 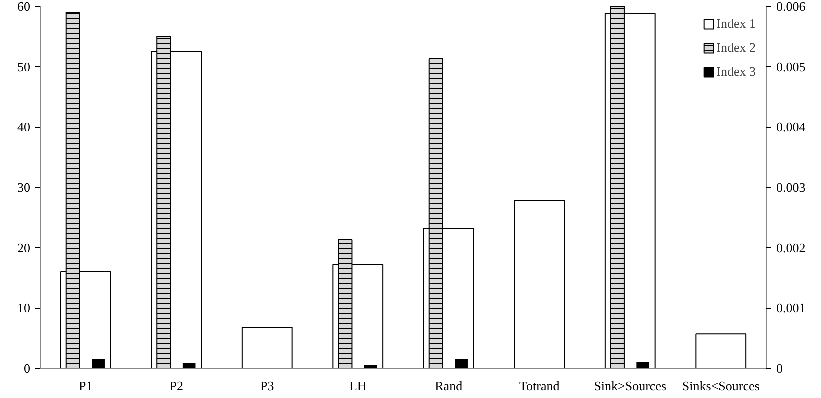 I want to click on legend-label: Index 1, so click(x=736, y=24).